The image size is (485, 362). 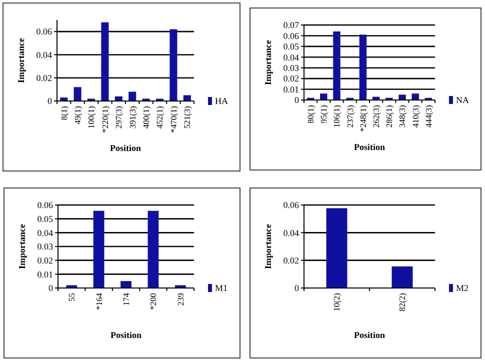 I want to click on x-tick-label: 8(1), so click(x=63, y=113).